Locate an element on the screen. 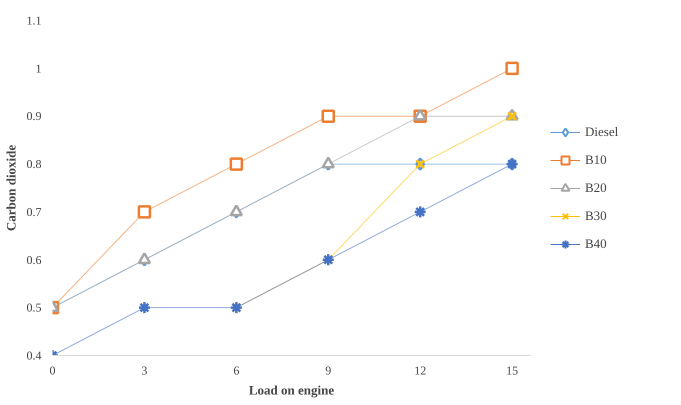 This screenshot has height=405, width=681. x-tick-label: 3 is located at coordinates (144, 371).